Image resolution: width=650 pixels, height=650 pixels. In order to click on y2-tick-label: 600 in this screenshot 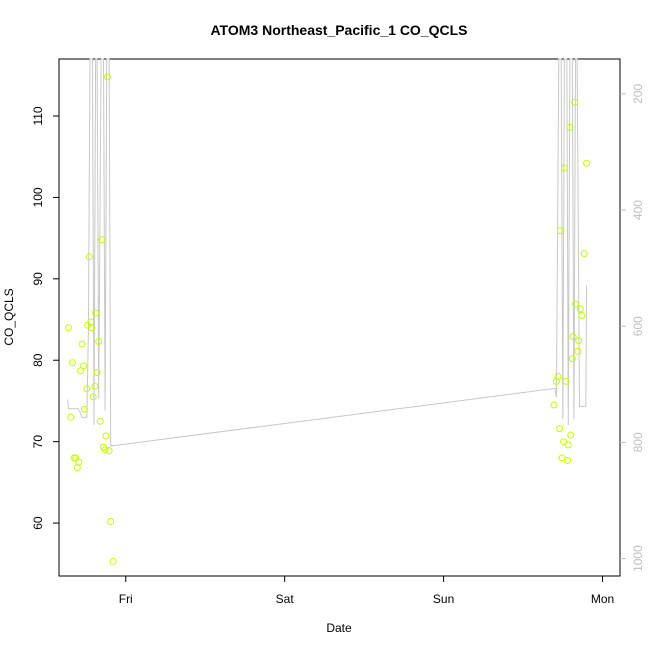, I will do `click(638, 326)`.